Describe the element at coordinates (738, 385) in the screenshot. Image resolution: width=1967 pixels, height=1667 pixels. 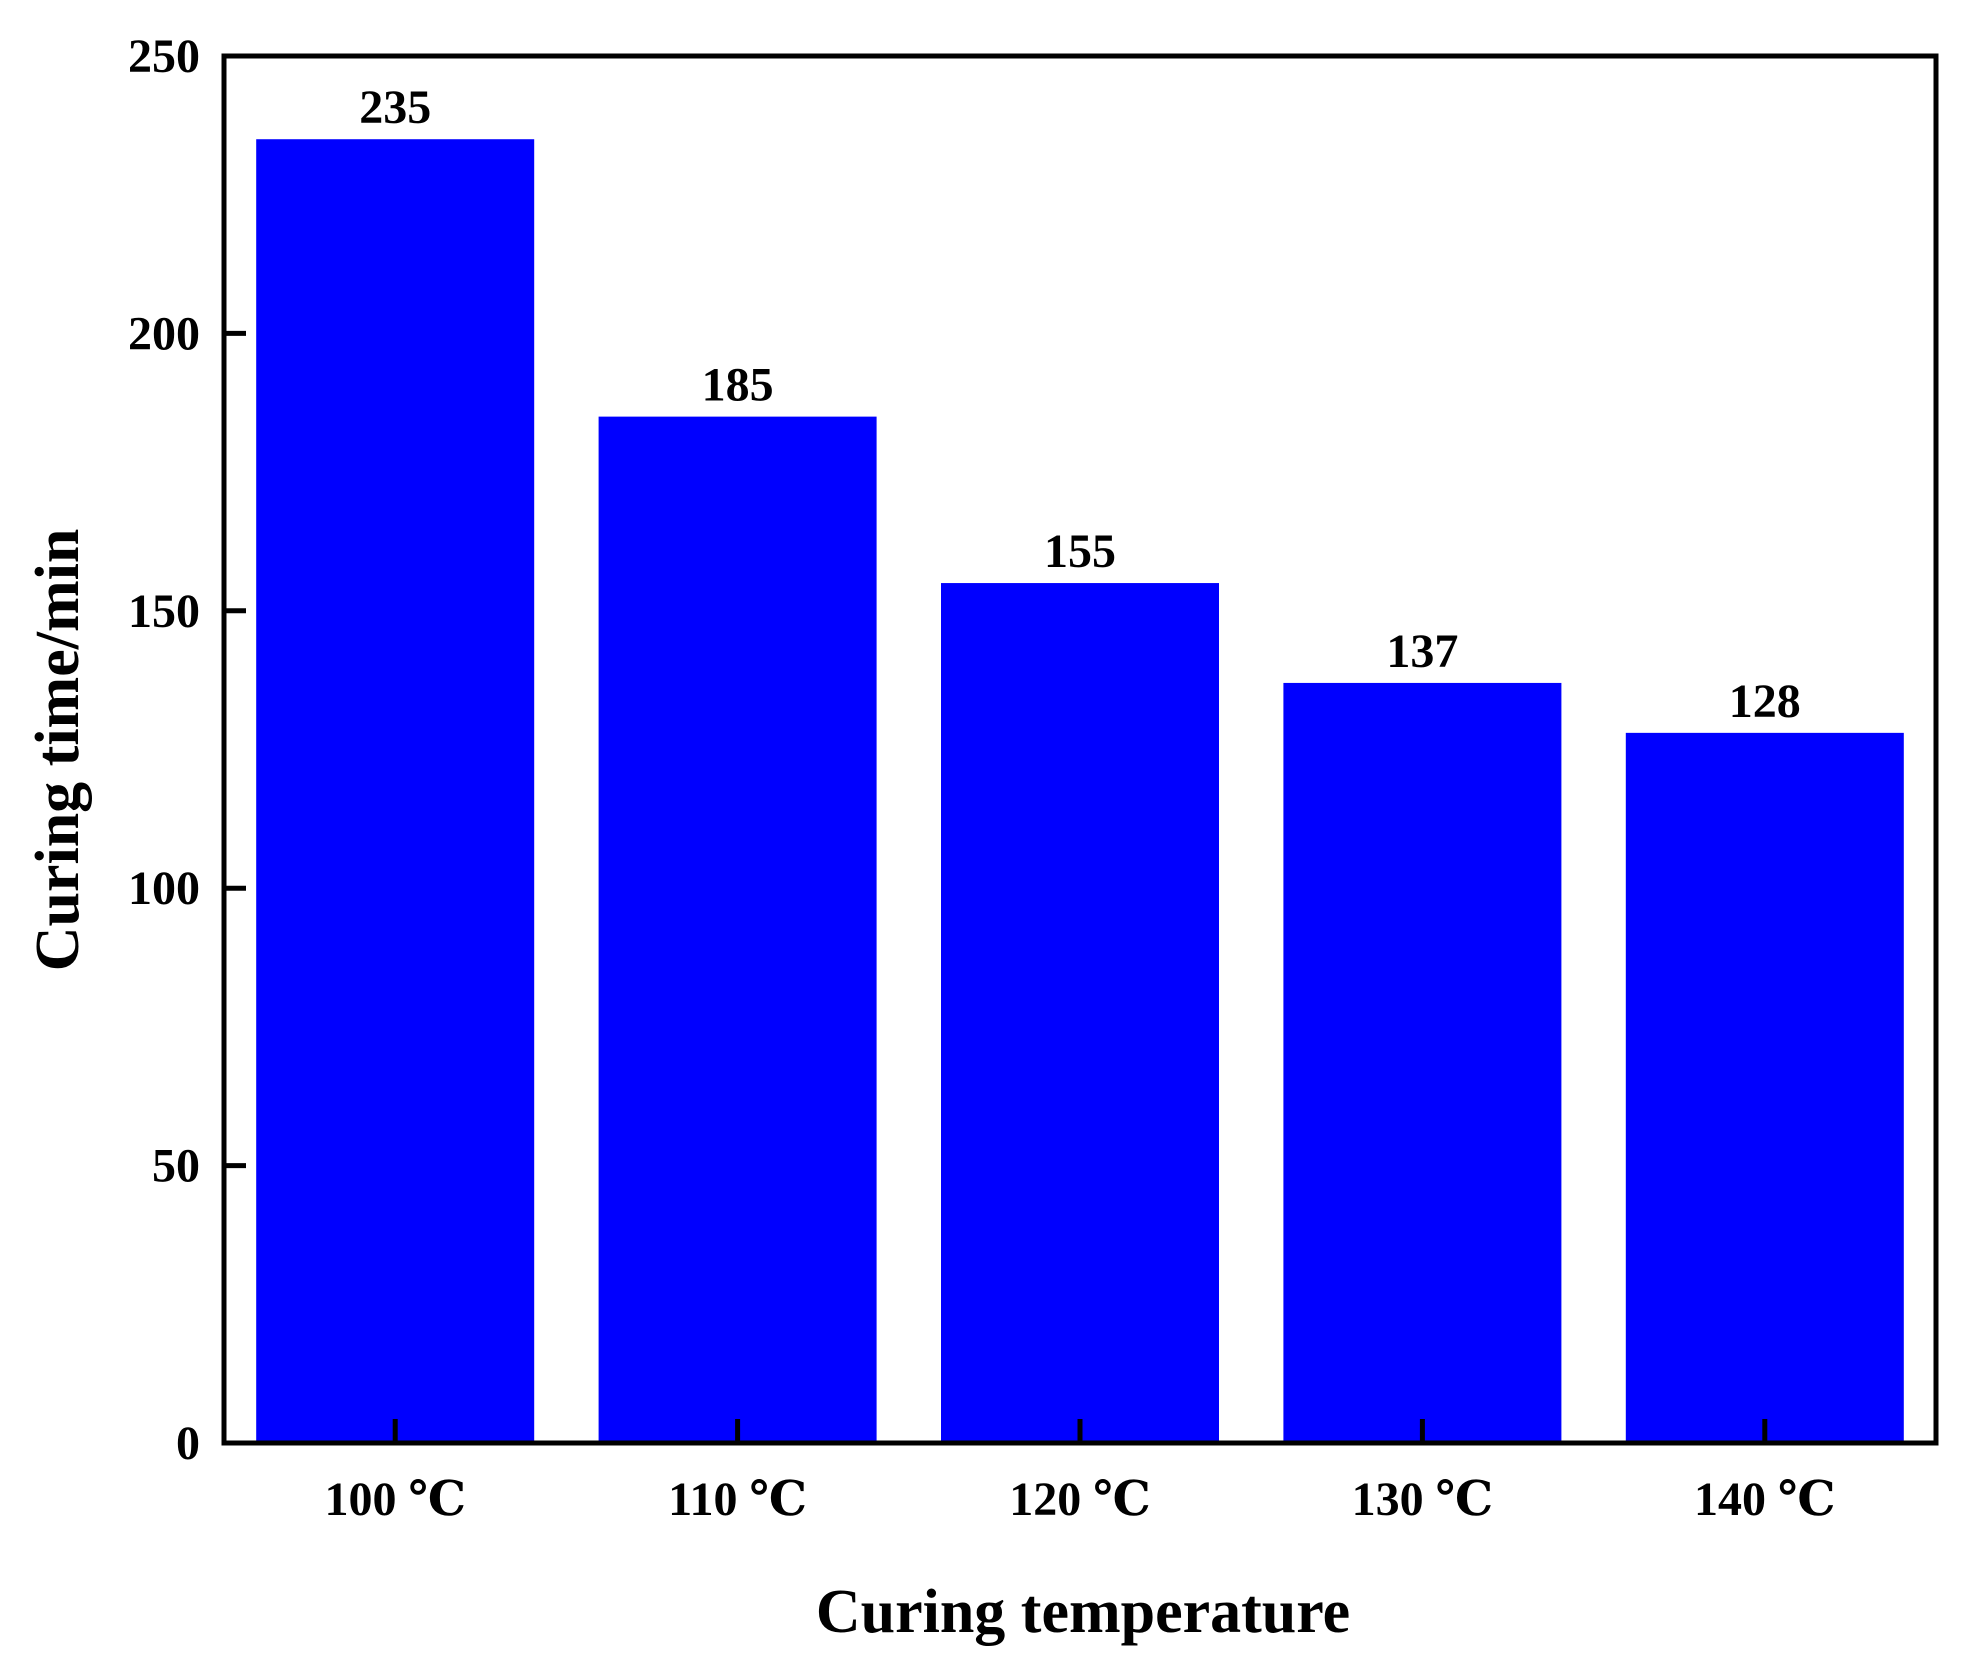
I see `data-label: 185` at that location.